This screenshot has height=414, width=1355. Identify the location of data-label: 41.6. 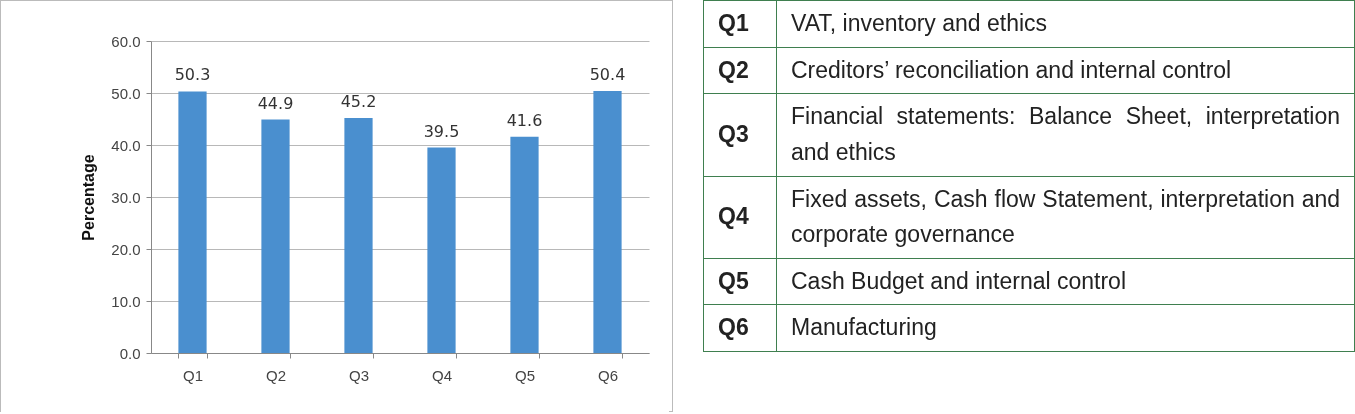
(524, 120).